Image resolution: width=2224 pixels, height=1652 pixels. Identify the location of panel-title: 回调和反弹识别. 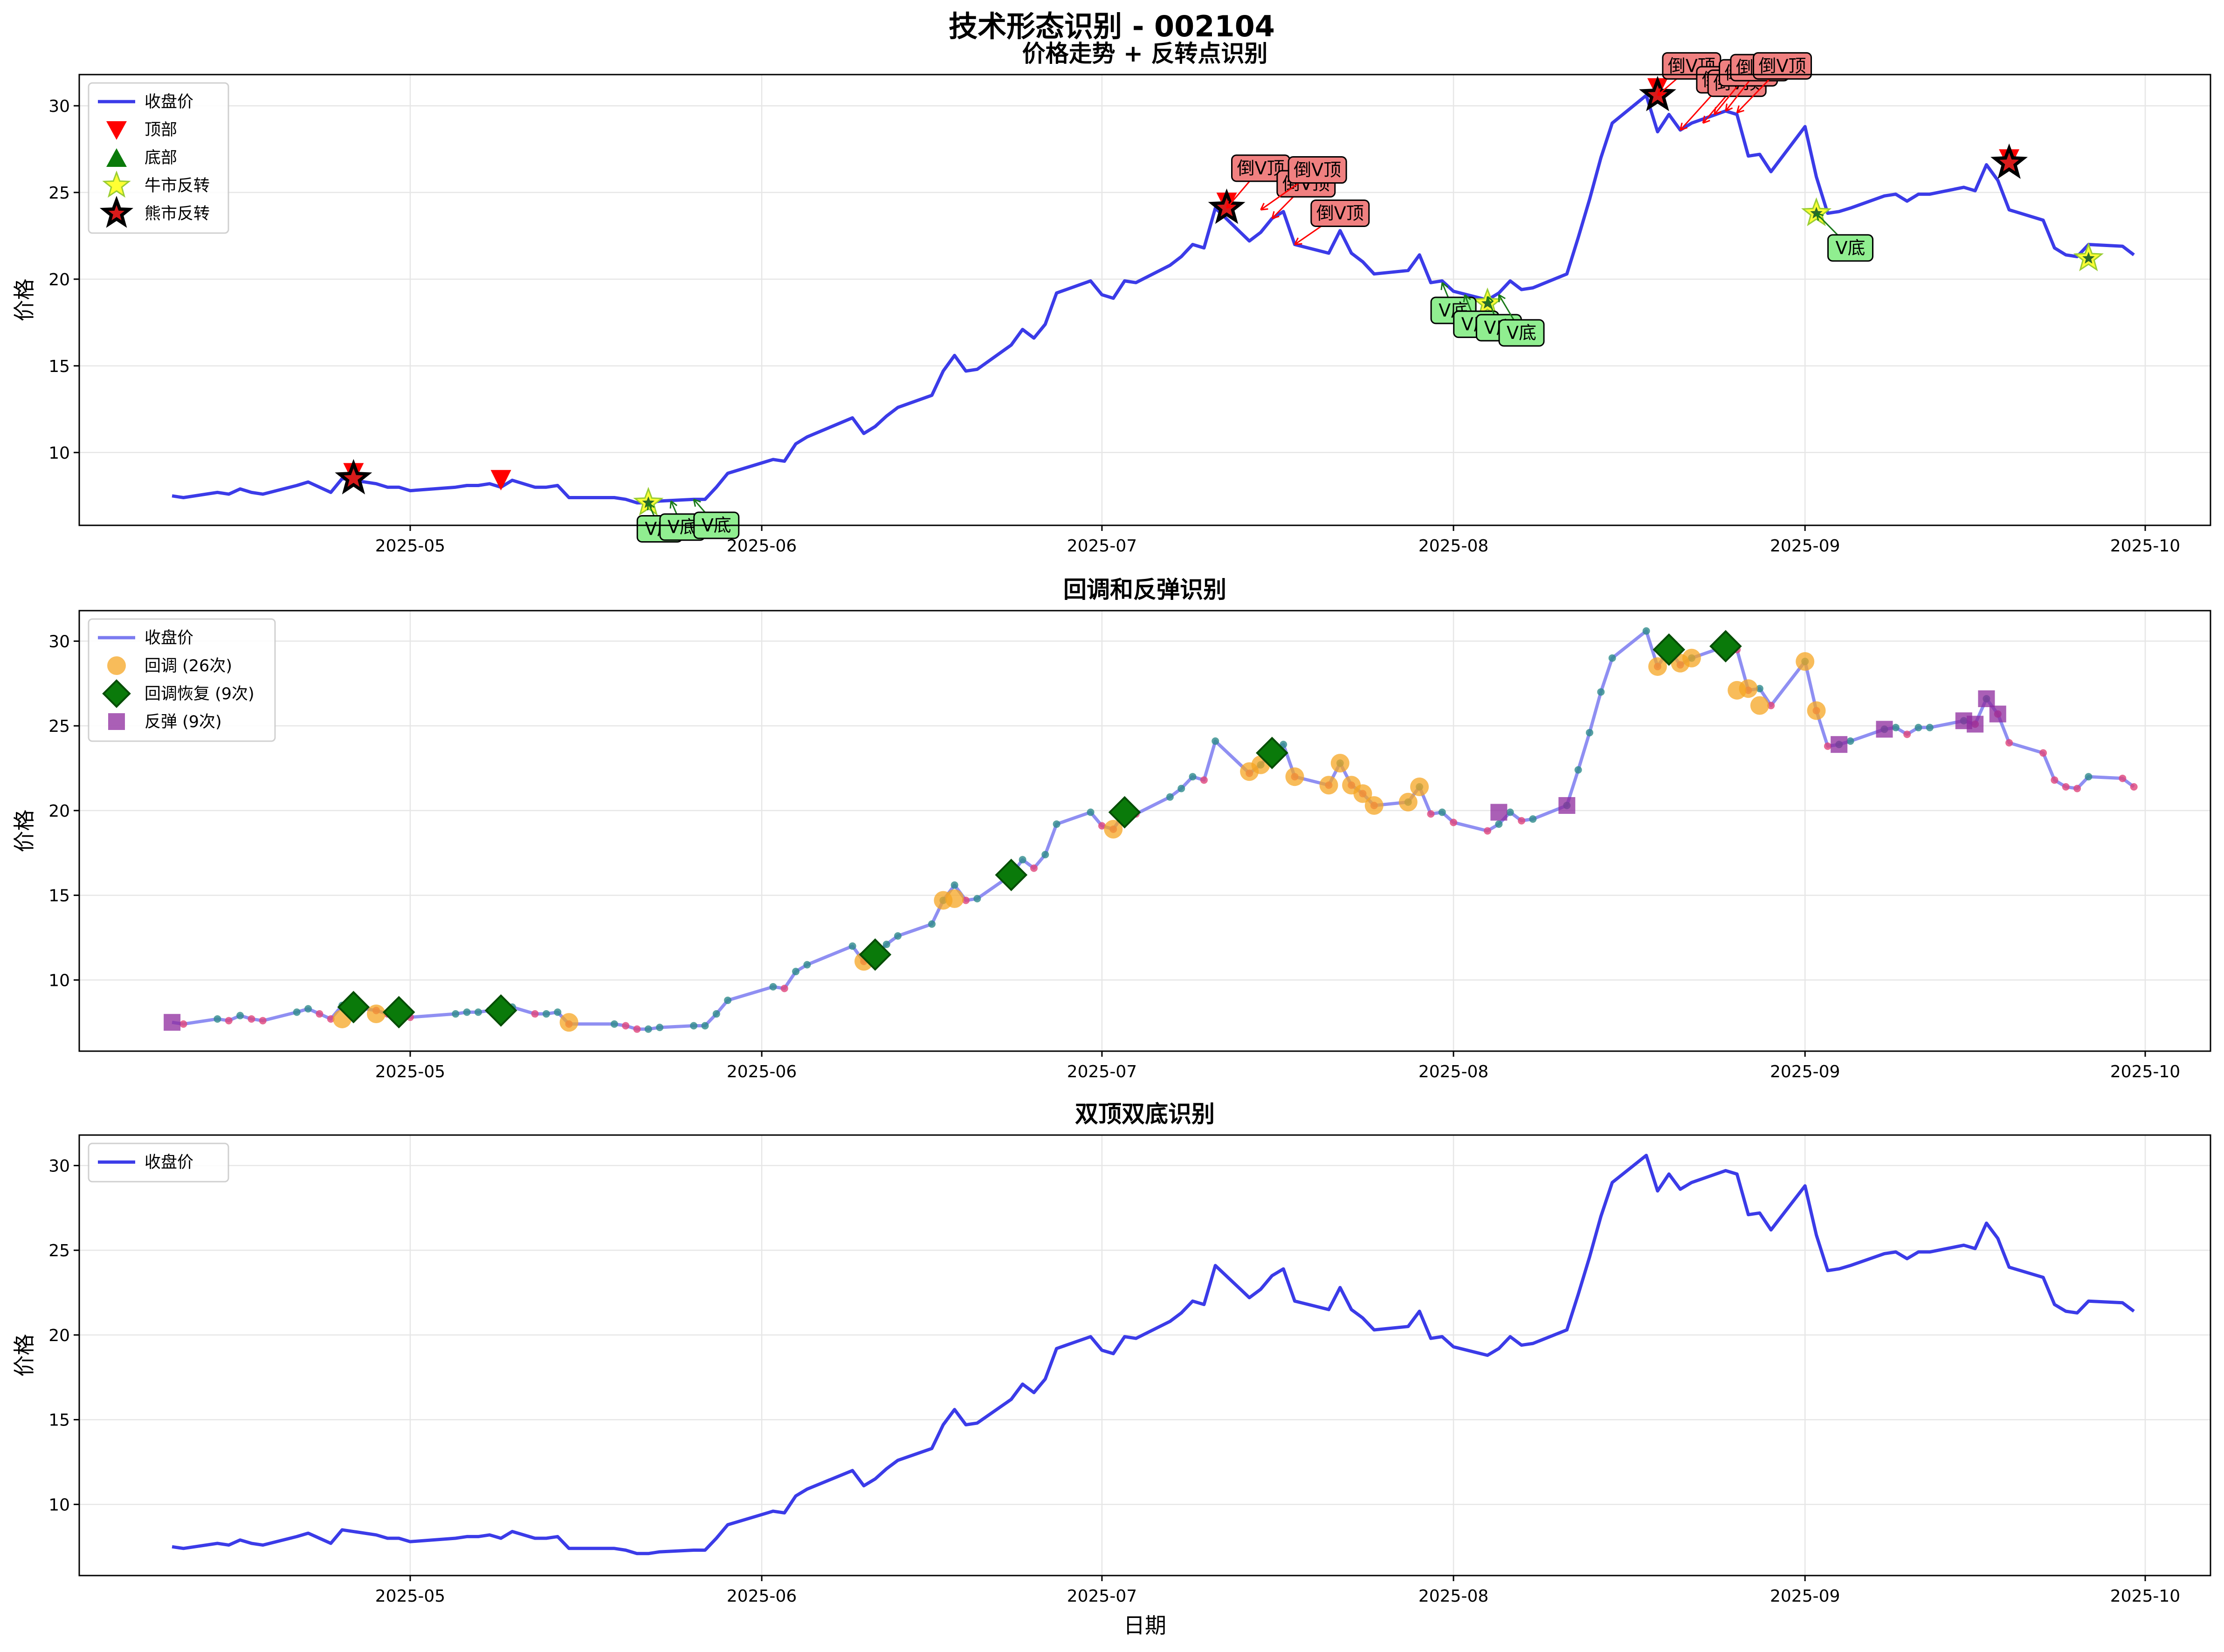
(1144, 590).